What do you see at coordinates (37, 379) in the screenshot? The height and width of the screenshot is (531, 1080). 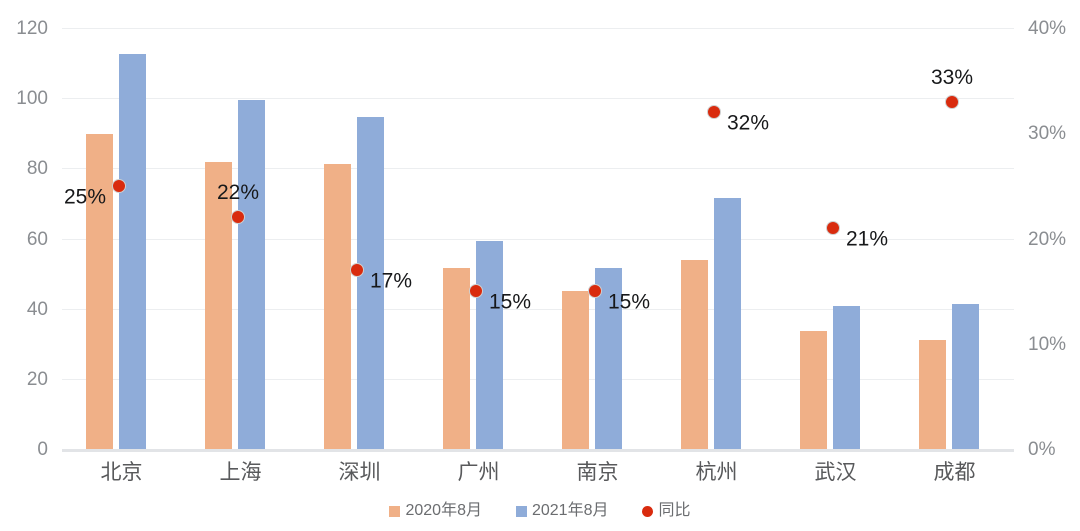 I see `y-axis-left-tick: 20` at bounding box center [37, 379].